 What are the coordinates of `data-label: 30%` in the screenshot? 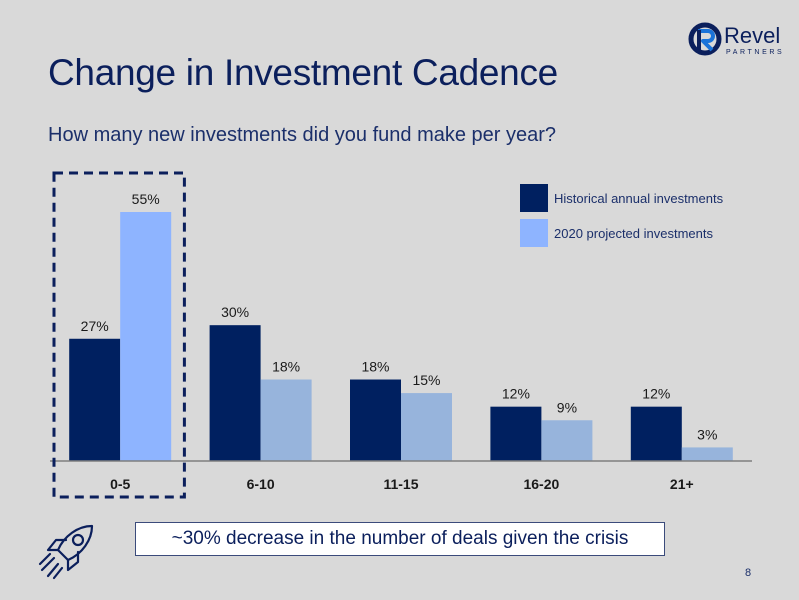 It's located at (235, 312).